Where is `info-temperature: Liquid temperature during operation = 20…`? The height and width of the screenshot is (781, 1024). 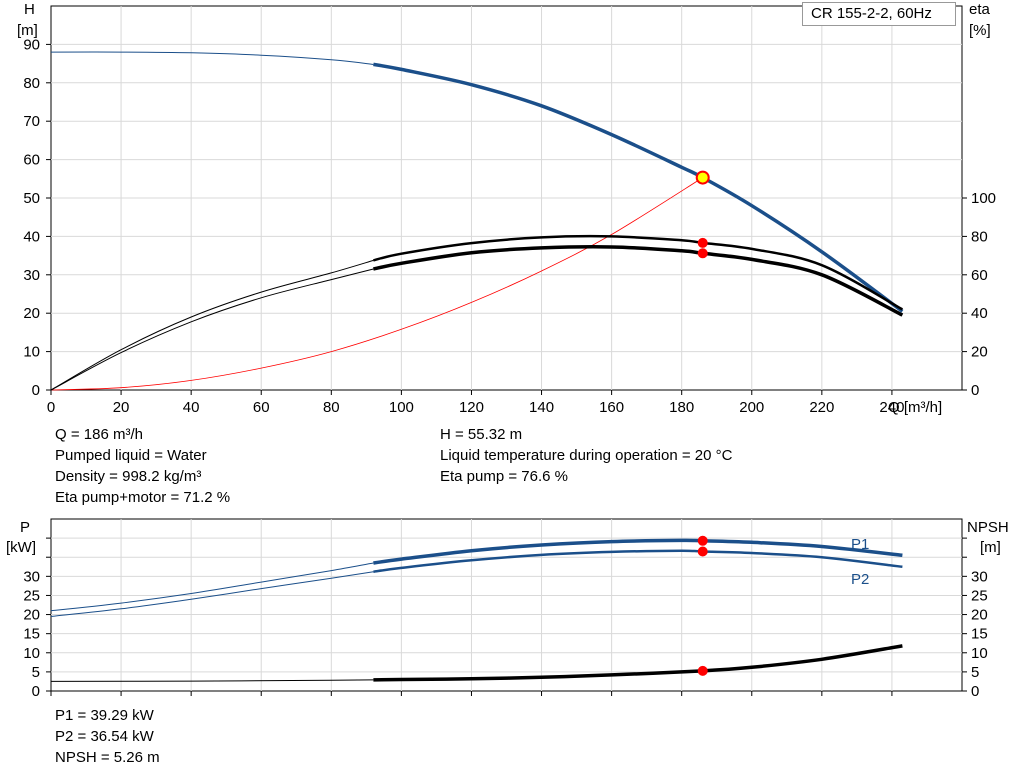 info-temperature: Liquid temperature during operation = 20… is located at coordinates (586, 455).